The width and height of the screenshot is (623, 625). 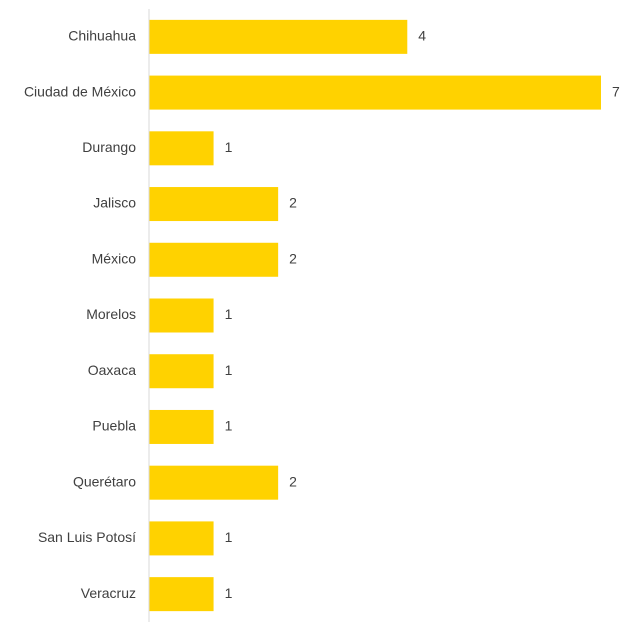 What do you see at coordinates (229, 314) in the screenshot?
I see `value-label-morelos: 1` at bounding box center [229, 314].